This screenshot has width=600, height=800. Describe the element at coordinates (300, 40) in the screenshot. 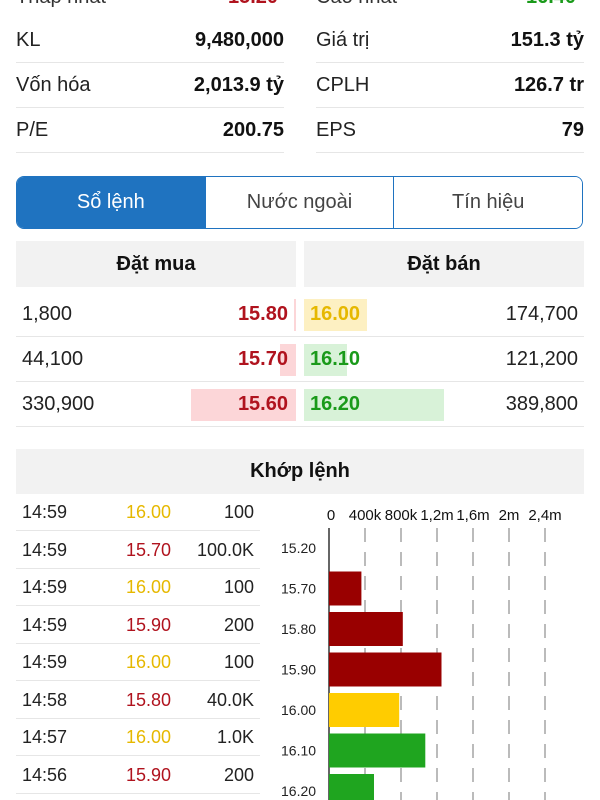

I see `stats-row: KL 9,480,000 Giá trị 151.3 tỷ` at that location.